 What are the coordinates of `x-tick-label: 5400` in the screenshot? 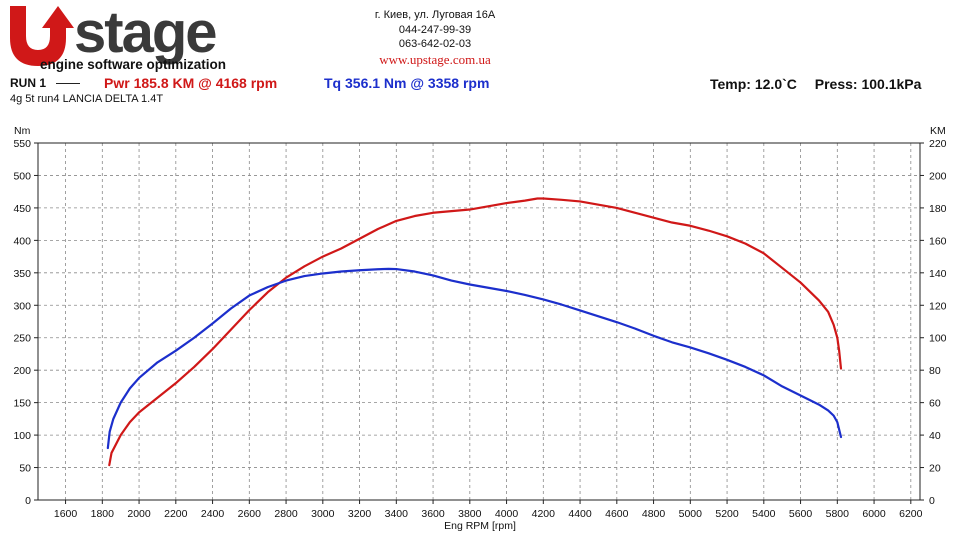 It's located at (764, 514).